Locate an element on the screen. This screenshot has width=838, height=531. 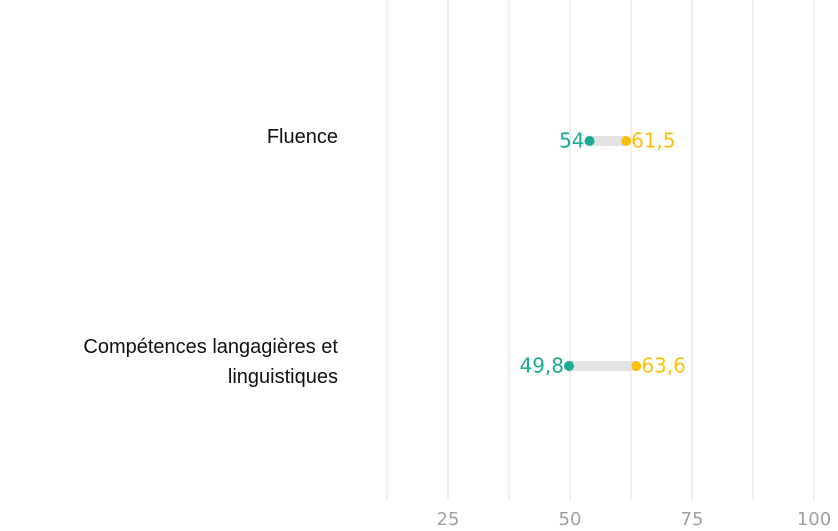
value-label: 63,6 is located at coordinates (663, 366).